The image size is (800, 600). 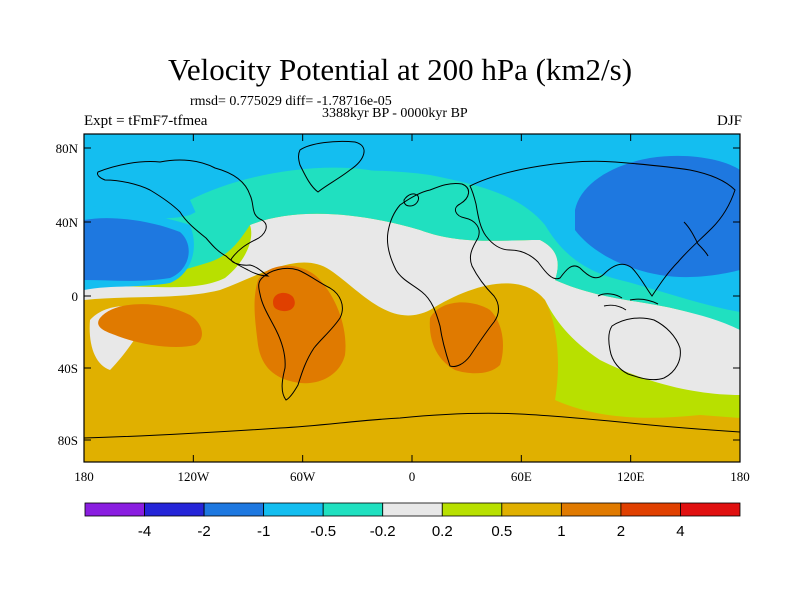 What do you see at coordinates (395, 113) in the screenshot?
I see `period-text: 3388kyr BP - 0000kyr BP` at bounding box center [395, 113].